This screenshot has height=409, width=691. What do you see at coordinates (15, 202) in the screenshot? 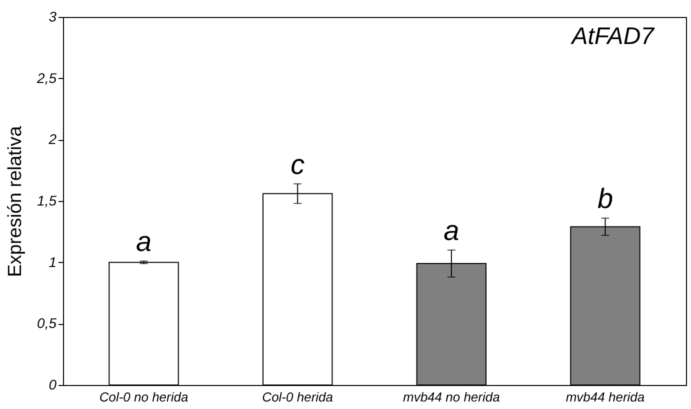
I see `y-axis-title: Expresión relativa` at bounding box center [15, 202].